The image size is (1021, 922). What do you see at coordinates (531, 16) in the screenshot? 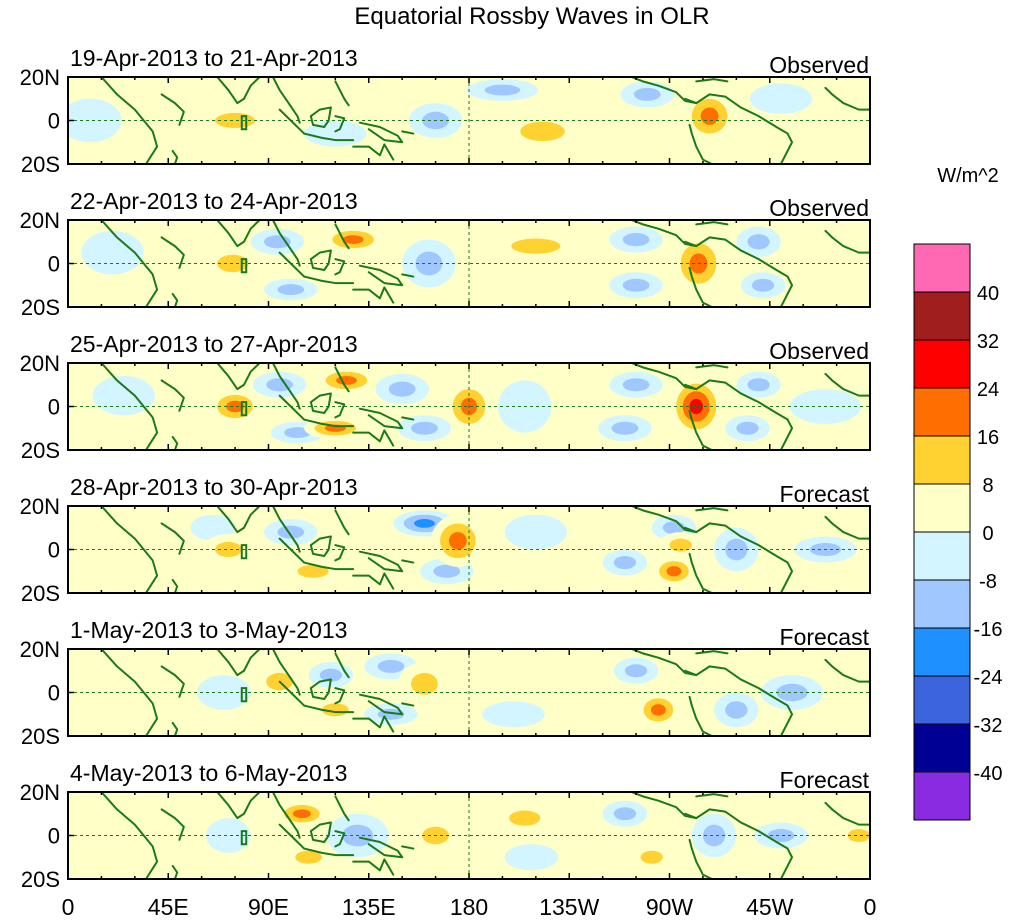
I see `chart-title: Equatorial Rossby Waves in OLR` at bounding box center [531, 16].